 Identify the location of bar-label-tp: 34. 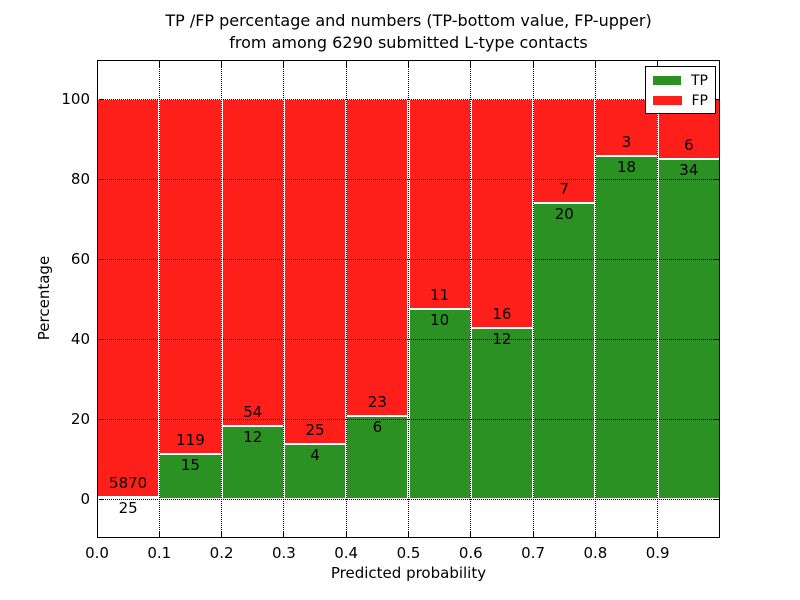
(689, 170).